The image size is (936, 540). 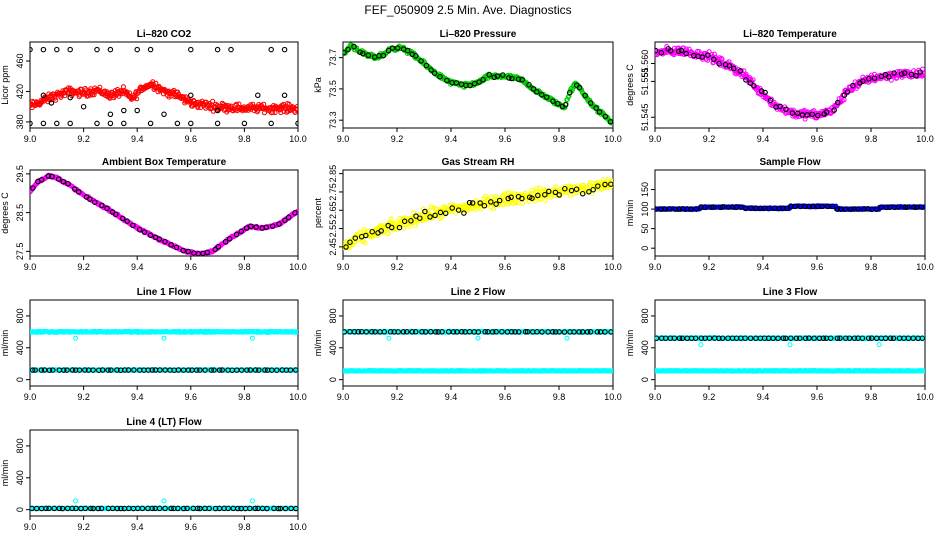 I want to click on x-tick-label: 9.6, so click(x=817, y=397).